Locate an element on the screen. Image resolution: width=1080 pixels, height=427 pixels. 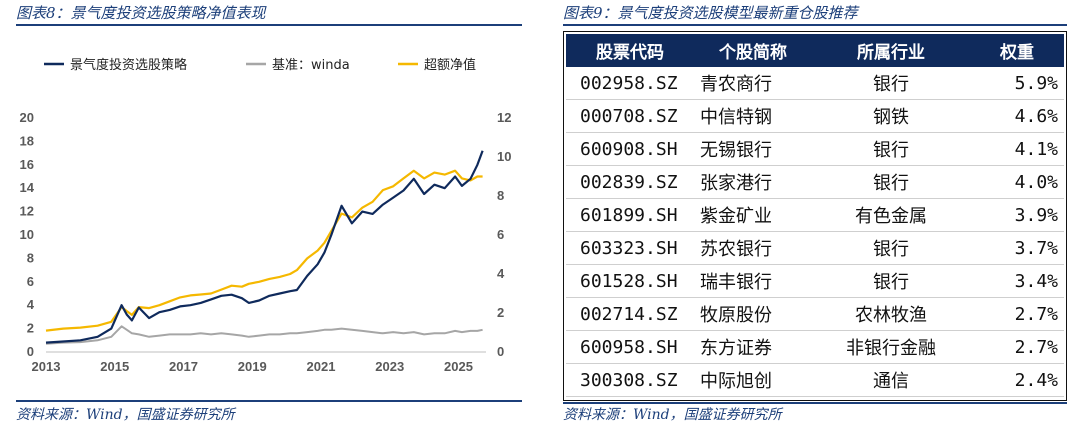
right-panel-title: 图表9：景气度投资选股模型最新重仓股推荐 is located at coordinates (710, 13).